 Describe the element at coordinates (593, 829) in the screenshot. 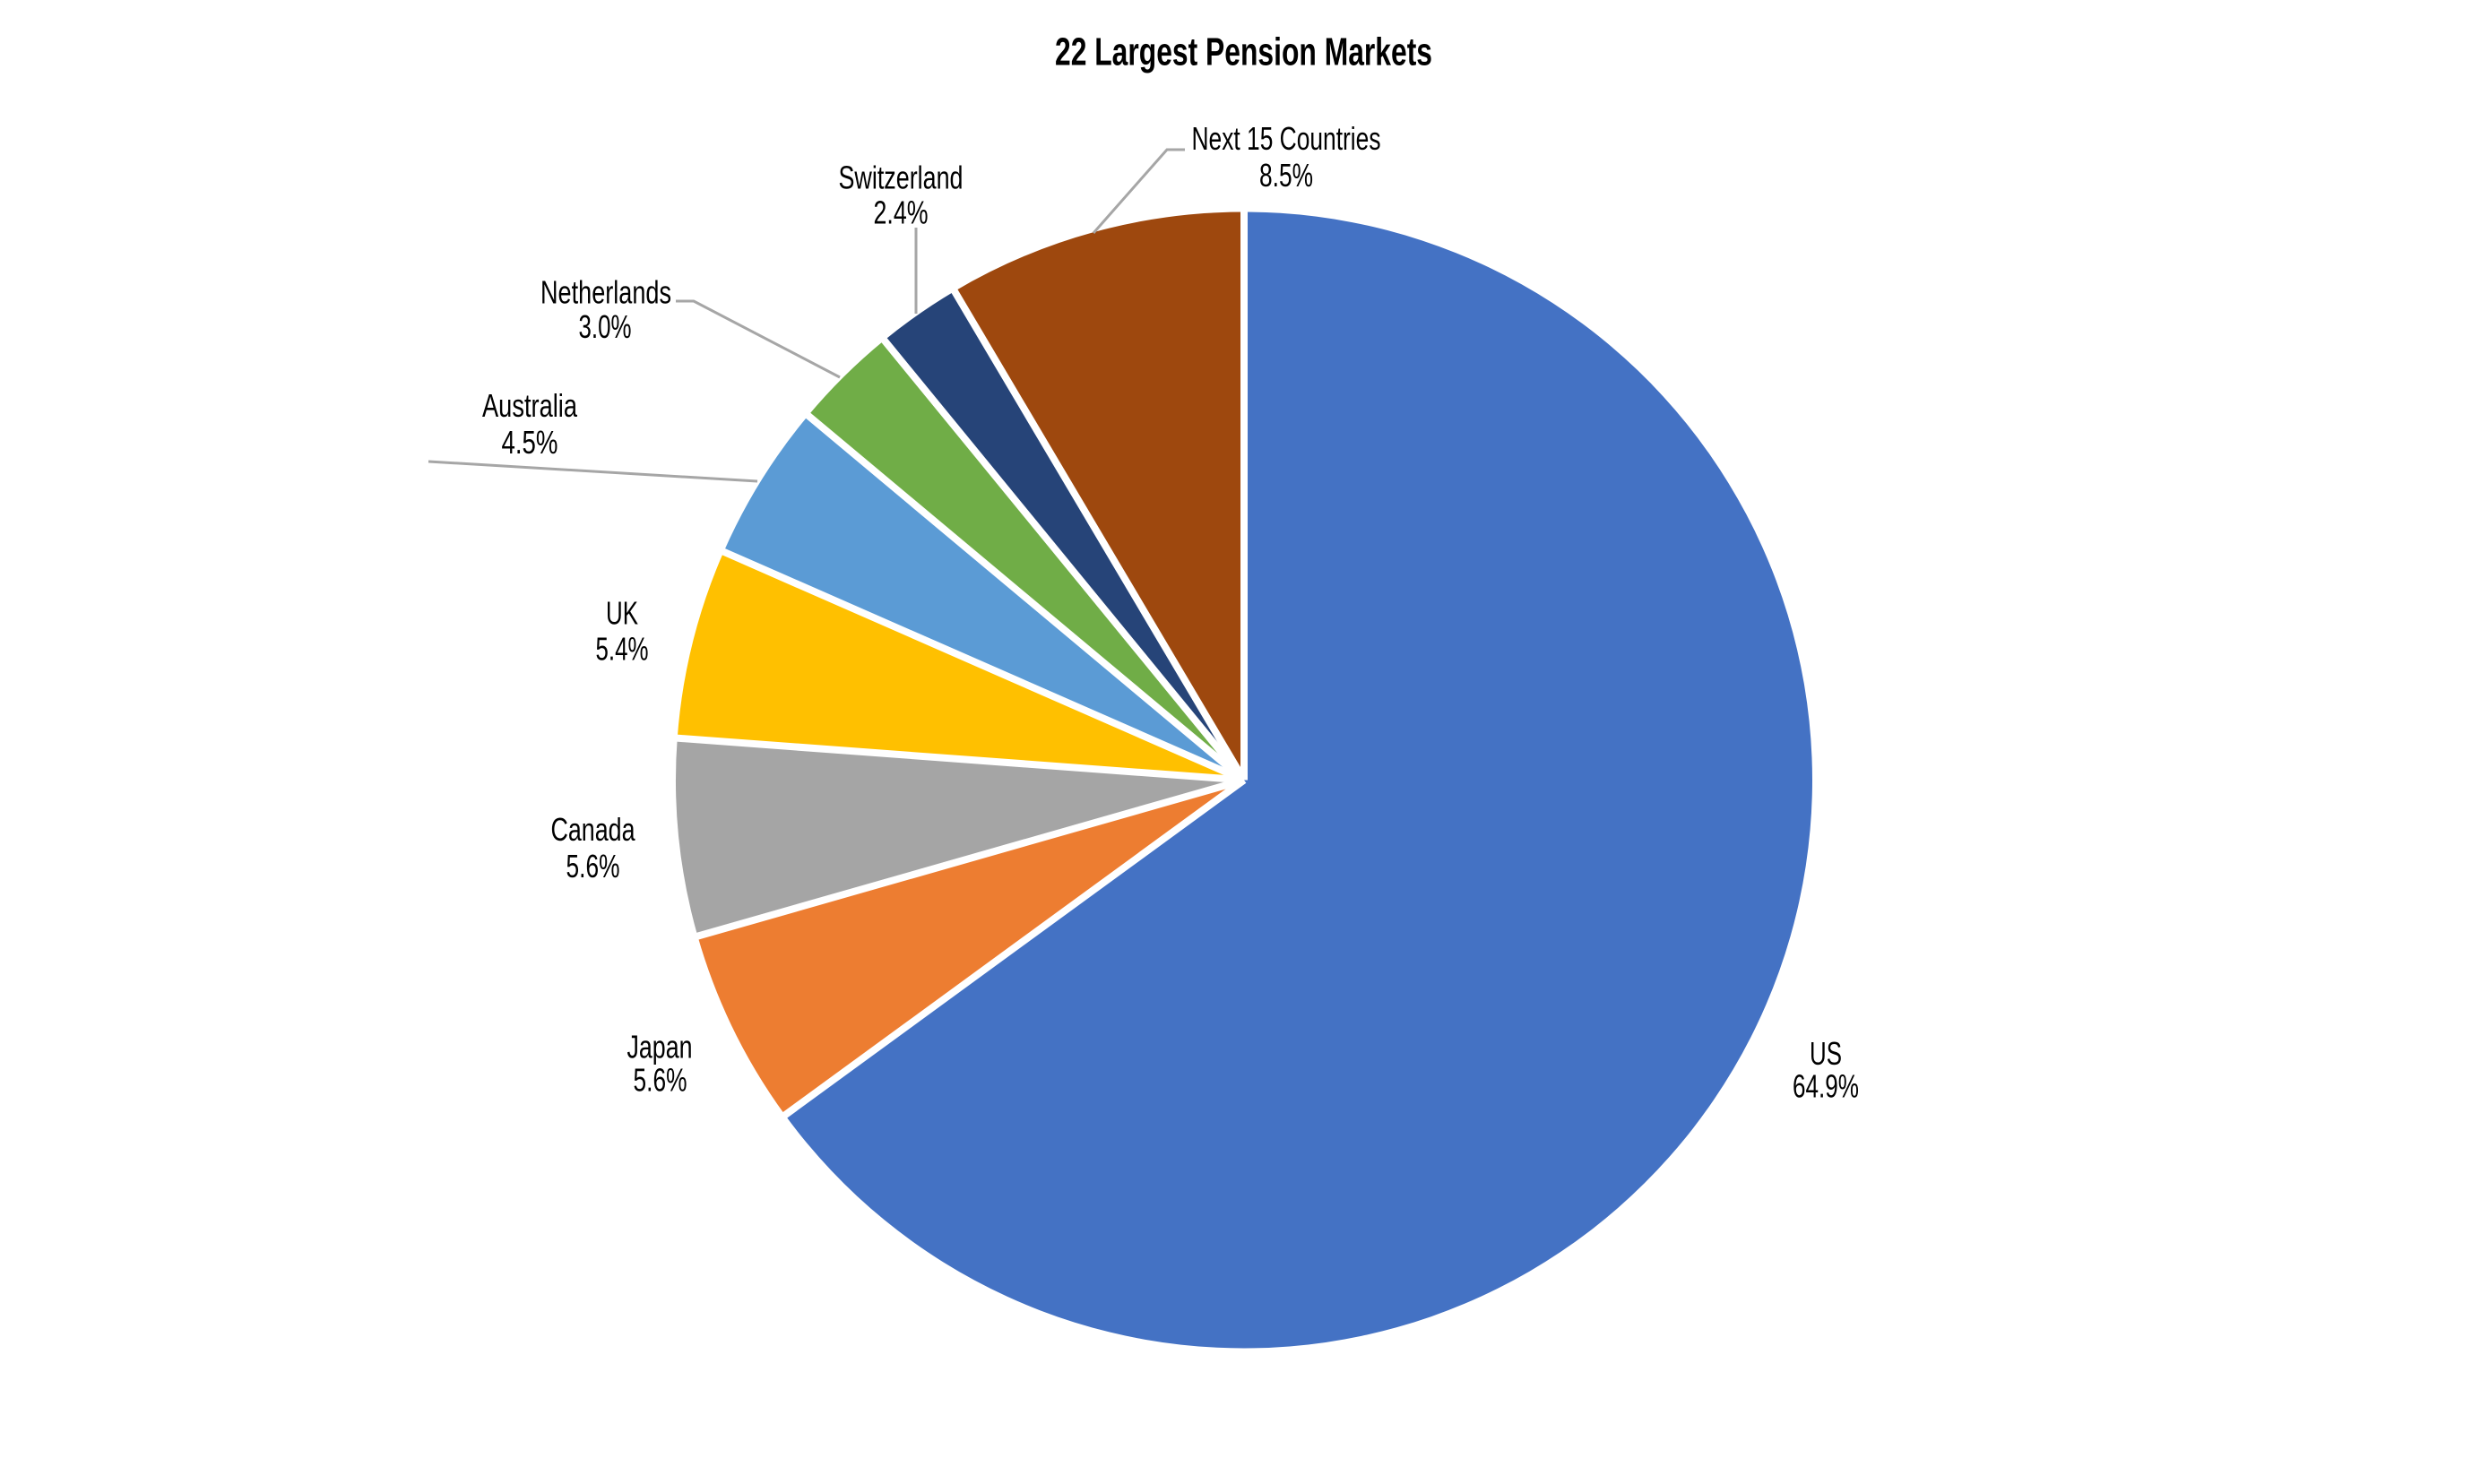

I see `svg-text: Canada` at that location.